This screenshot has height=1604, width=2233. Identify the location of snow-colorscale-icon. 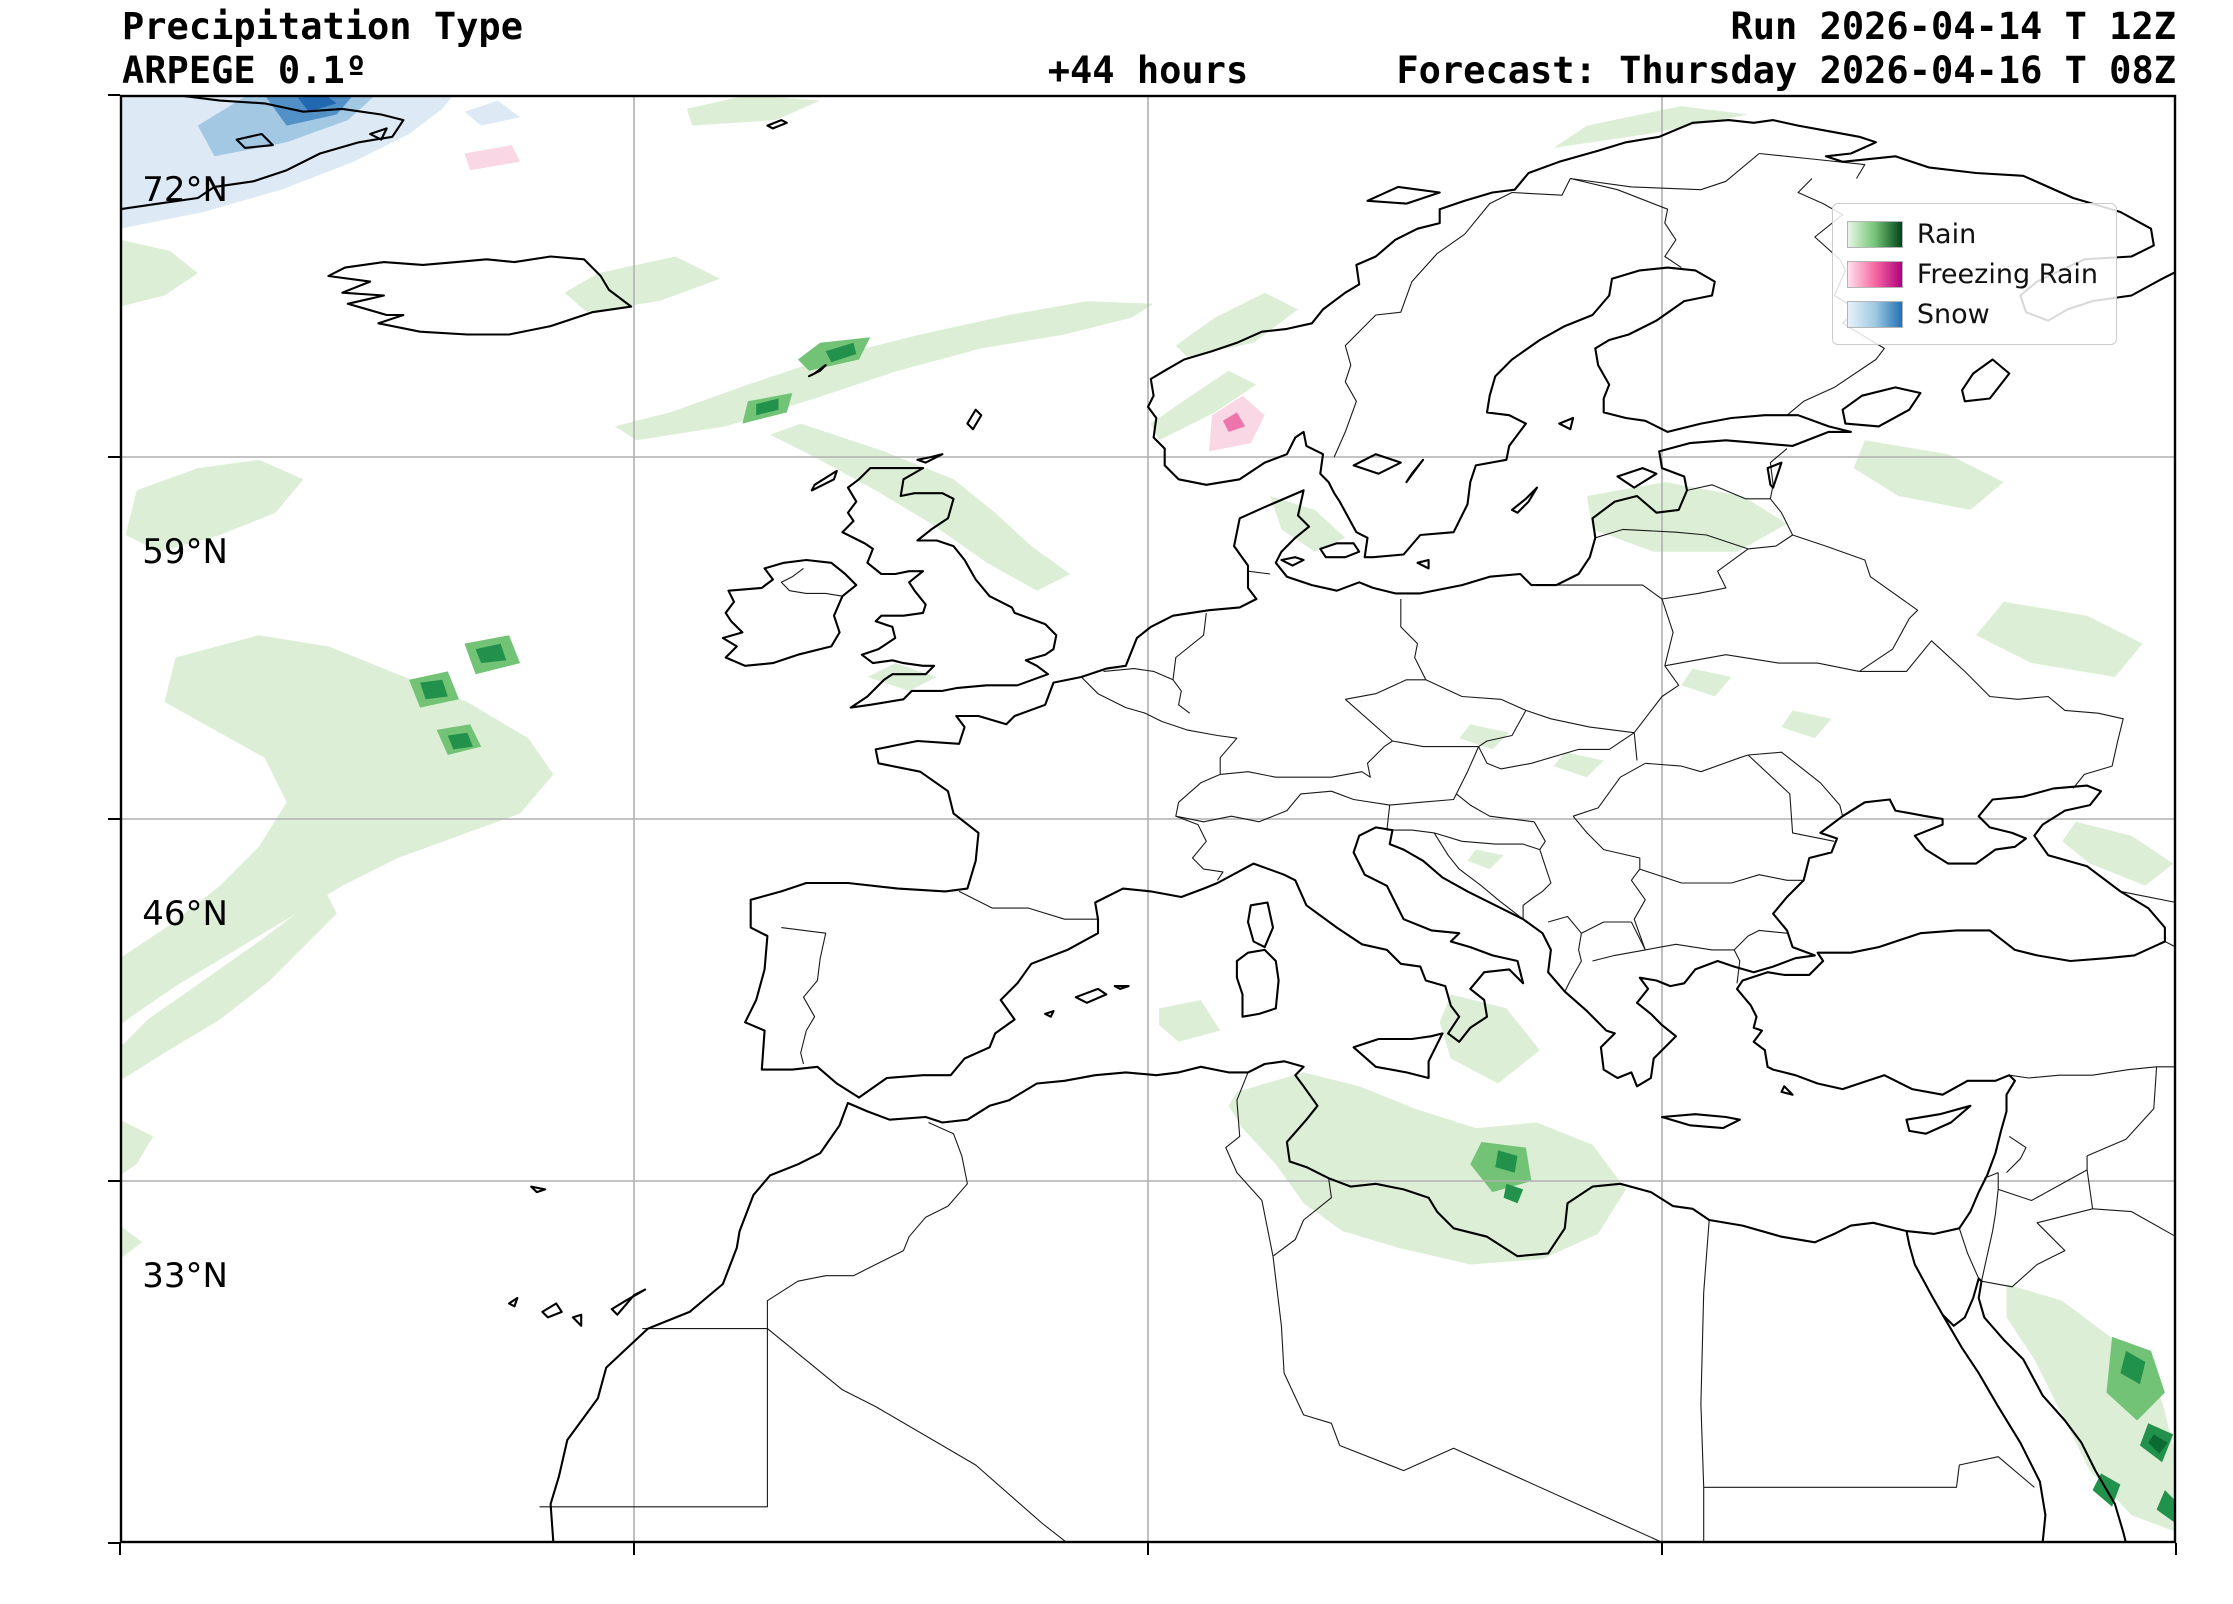
(1874, 314).